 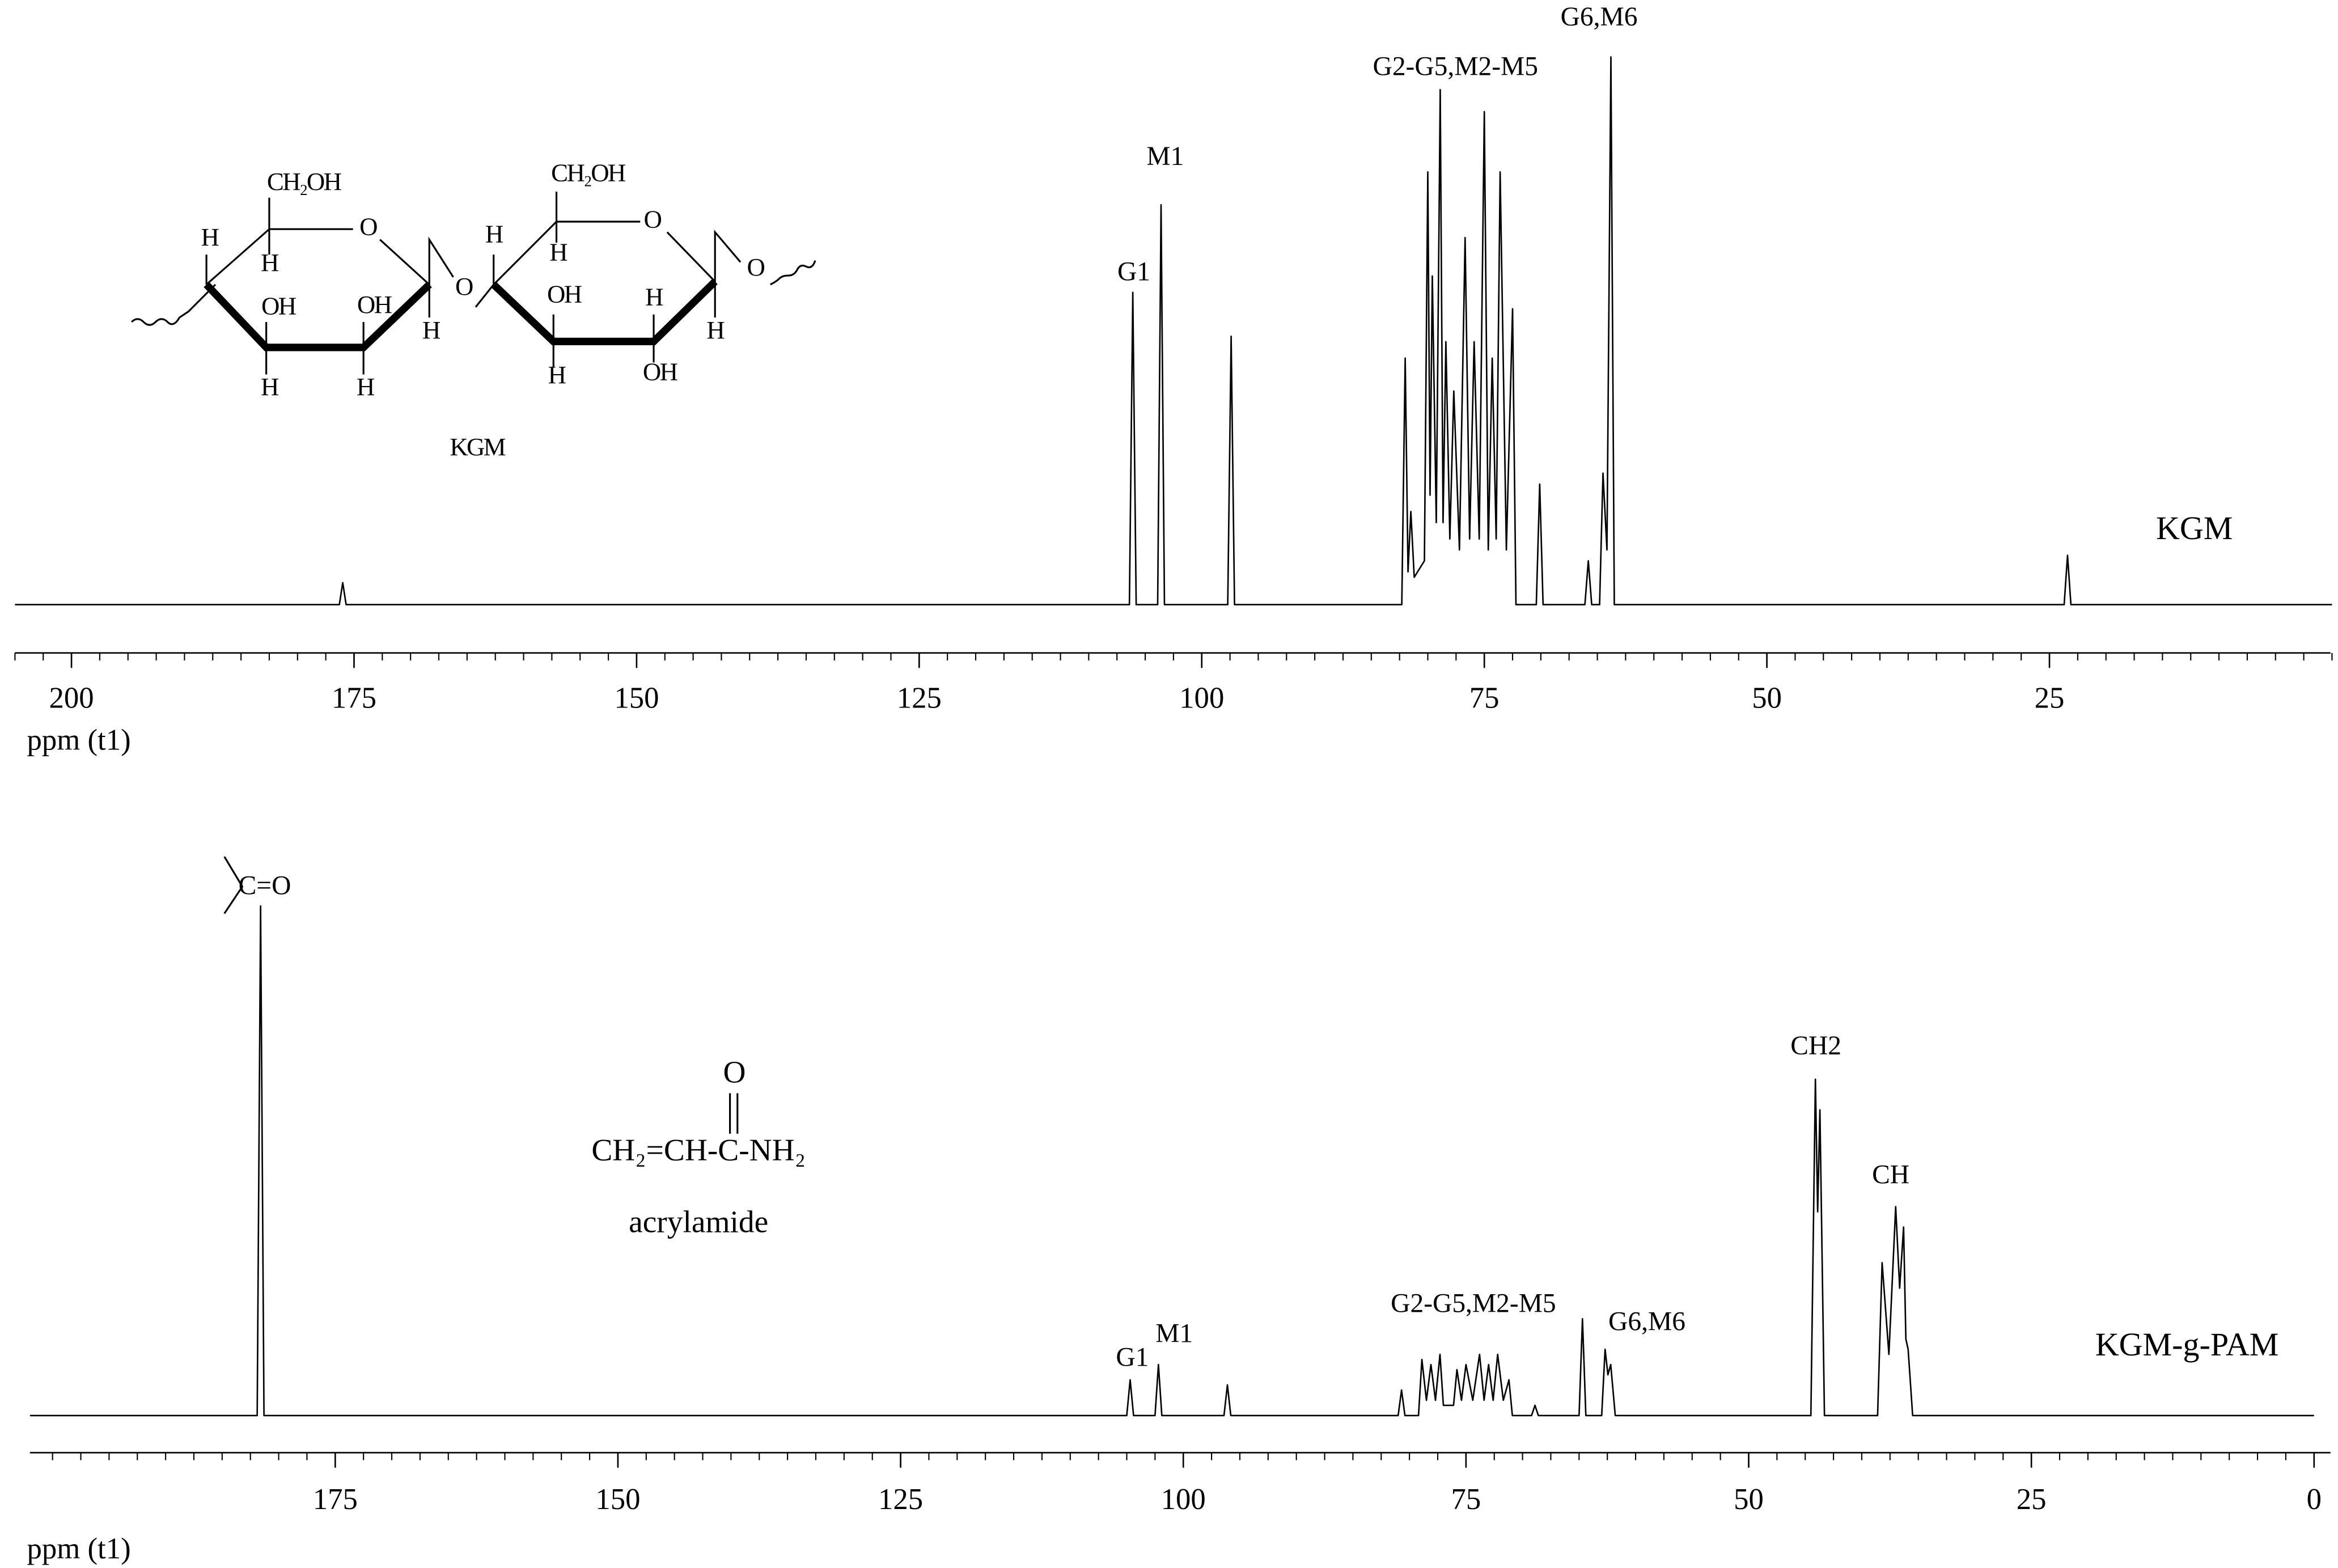 I want to click on acrylamide-formula: CH₂=CH-C-NH₂, so click(x=698, y=1150).